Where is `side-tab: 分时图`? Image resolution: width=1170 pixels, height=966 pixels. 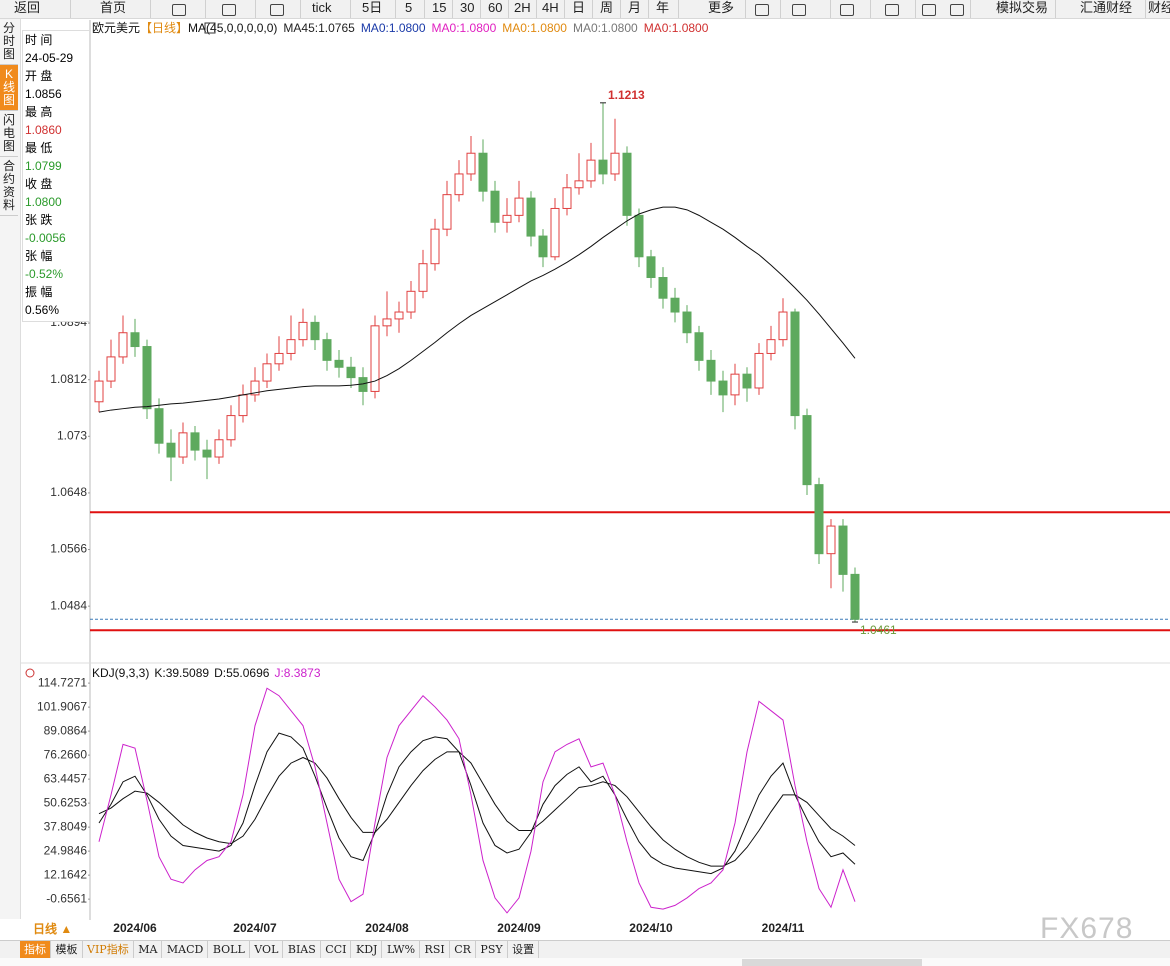
side-tab: 分时图 is located at coordinates (9, 42).